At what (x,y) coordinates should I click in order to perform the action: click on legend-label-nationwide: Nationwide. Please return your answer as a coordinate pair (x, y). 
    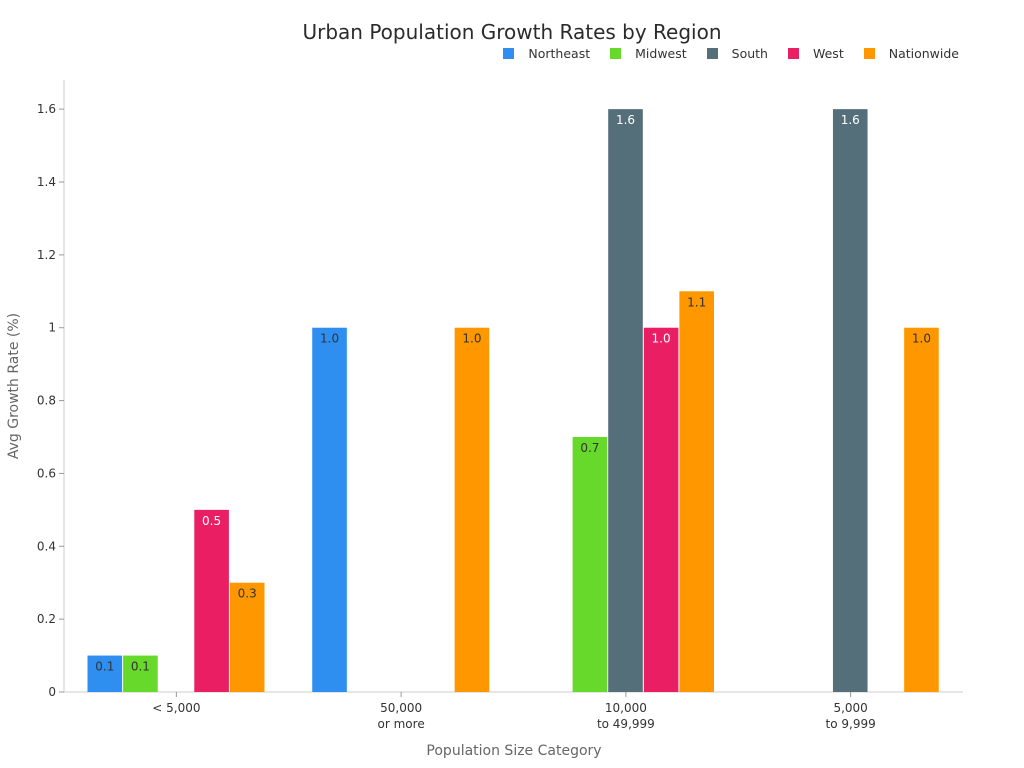
    Looking at the image, I should click on (923, 53).